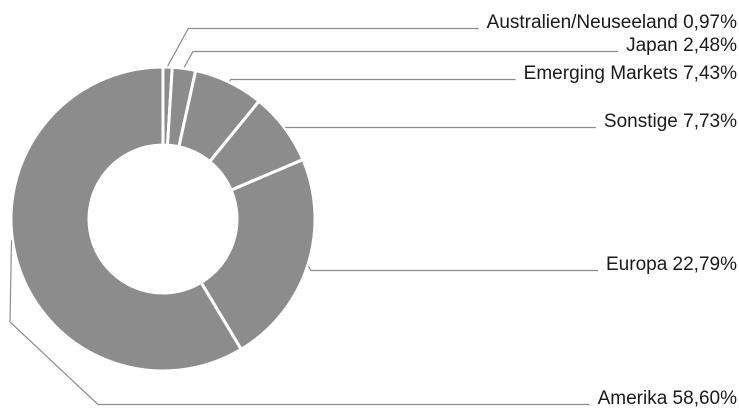 This screenshot has height=408, width=739. Describe the element at coordinates (452, 269) in the screenshot. I see `leader-line-europa` at that location.